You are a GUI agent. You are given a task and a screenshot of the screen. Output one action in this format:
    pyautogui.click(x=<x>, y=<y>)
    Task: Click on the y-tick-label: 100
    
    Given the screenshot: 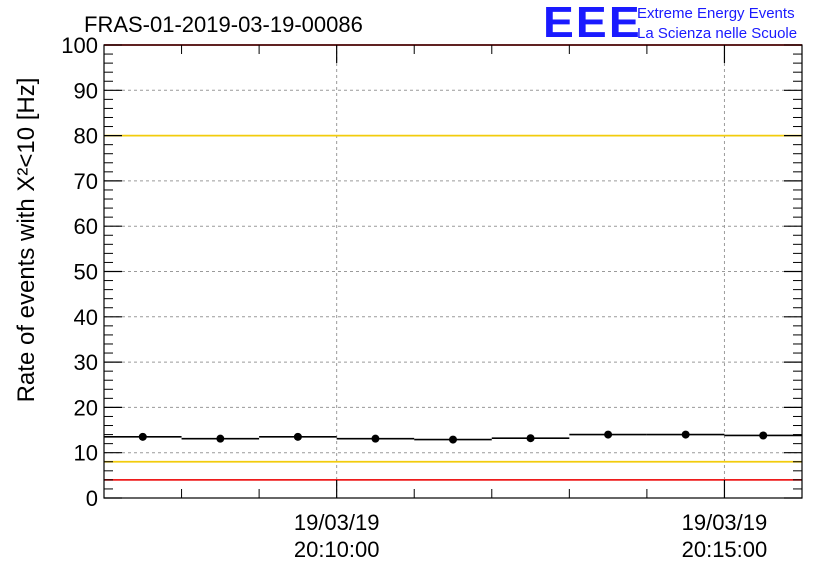 What is the action you would take?
    pyautogui.click(x=79, y=45)
    